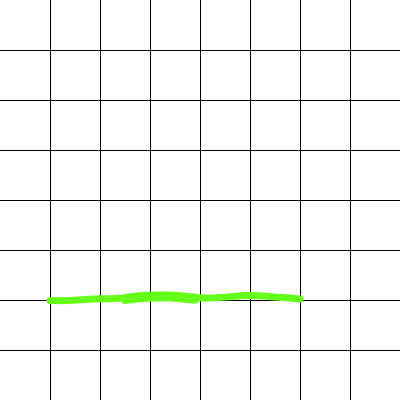 The width and height of the screenshot is (400, 400). Describe the element at coordinates (160, 297) in the screenshot. I see `green-brush-stroke-thick-segment` at that location.